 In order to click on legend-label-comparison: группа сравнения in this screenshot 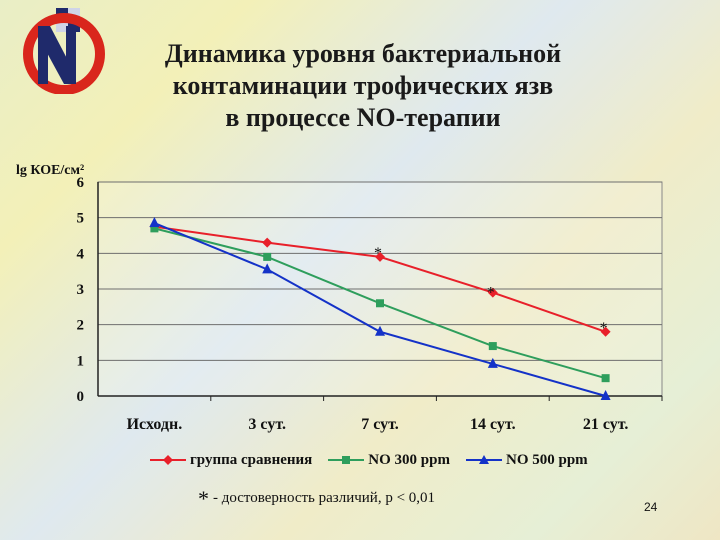, I will do `click(251, 459)`.